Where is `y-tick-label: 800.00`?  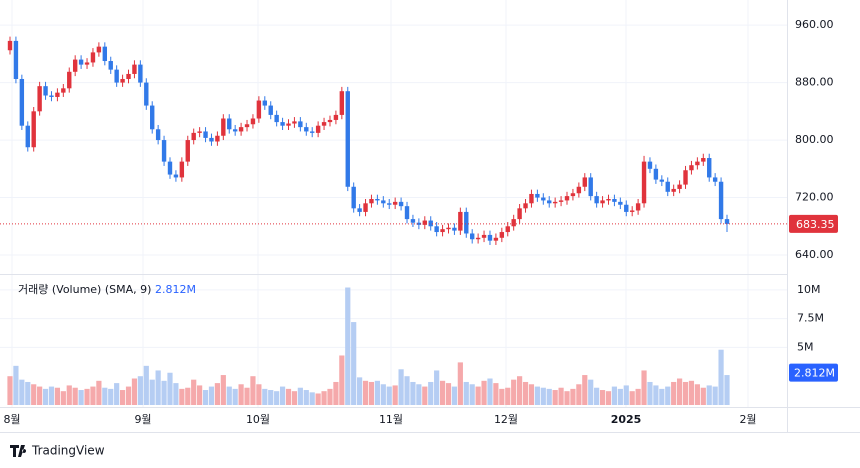
y-tick-label: 800.00 is located at coordinates (814, 139).